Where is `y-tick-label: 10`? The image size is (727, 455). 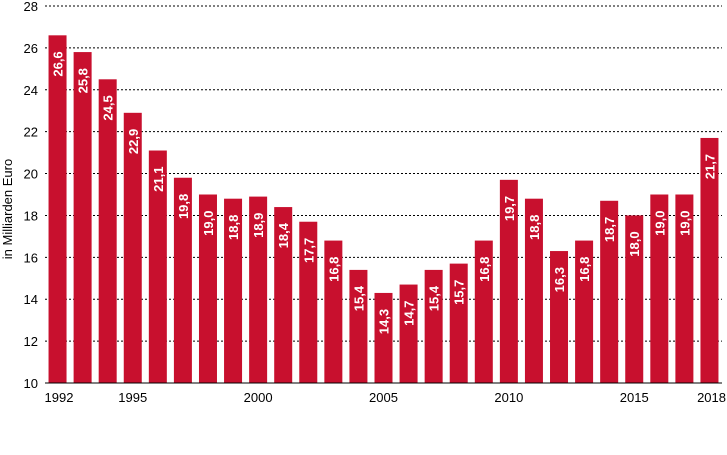
y-tick-label: 10 is located at coordinates (31, 383).